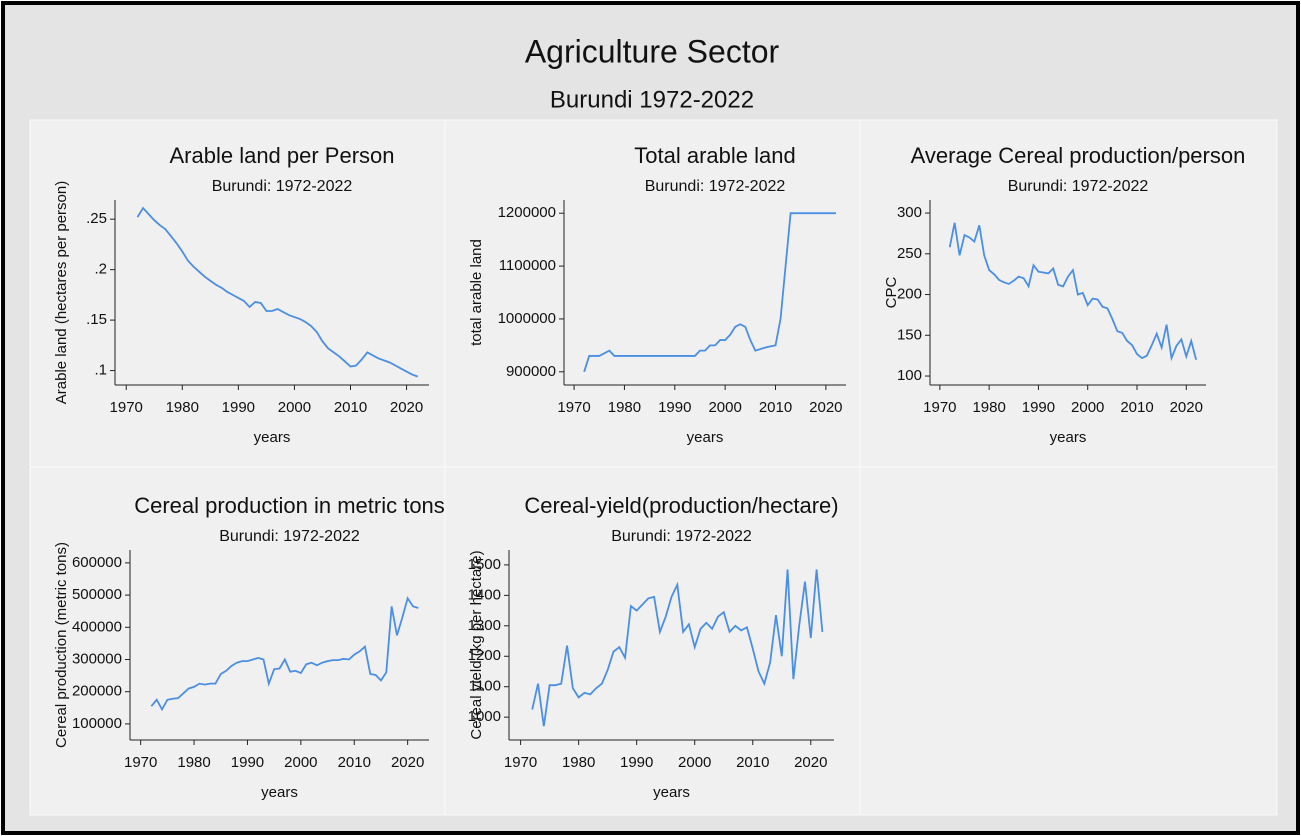  What do you see at coordinates (1078, 155) in the screenshot?
I see `chart-title: Average Cereal production/person` at bounding box center [1078, 155].